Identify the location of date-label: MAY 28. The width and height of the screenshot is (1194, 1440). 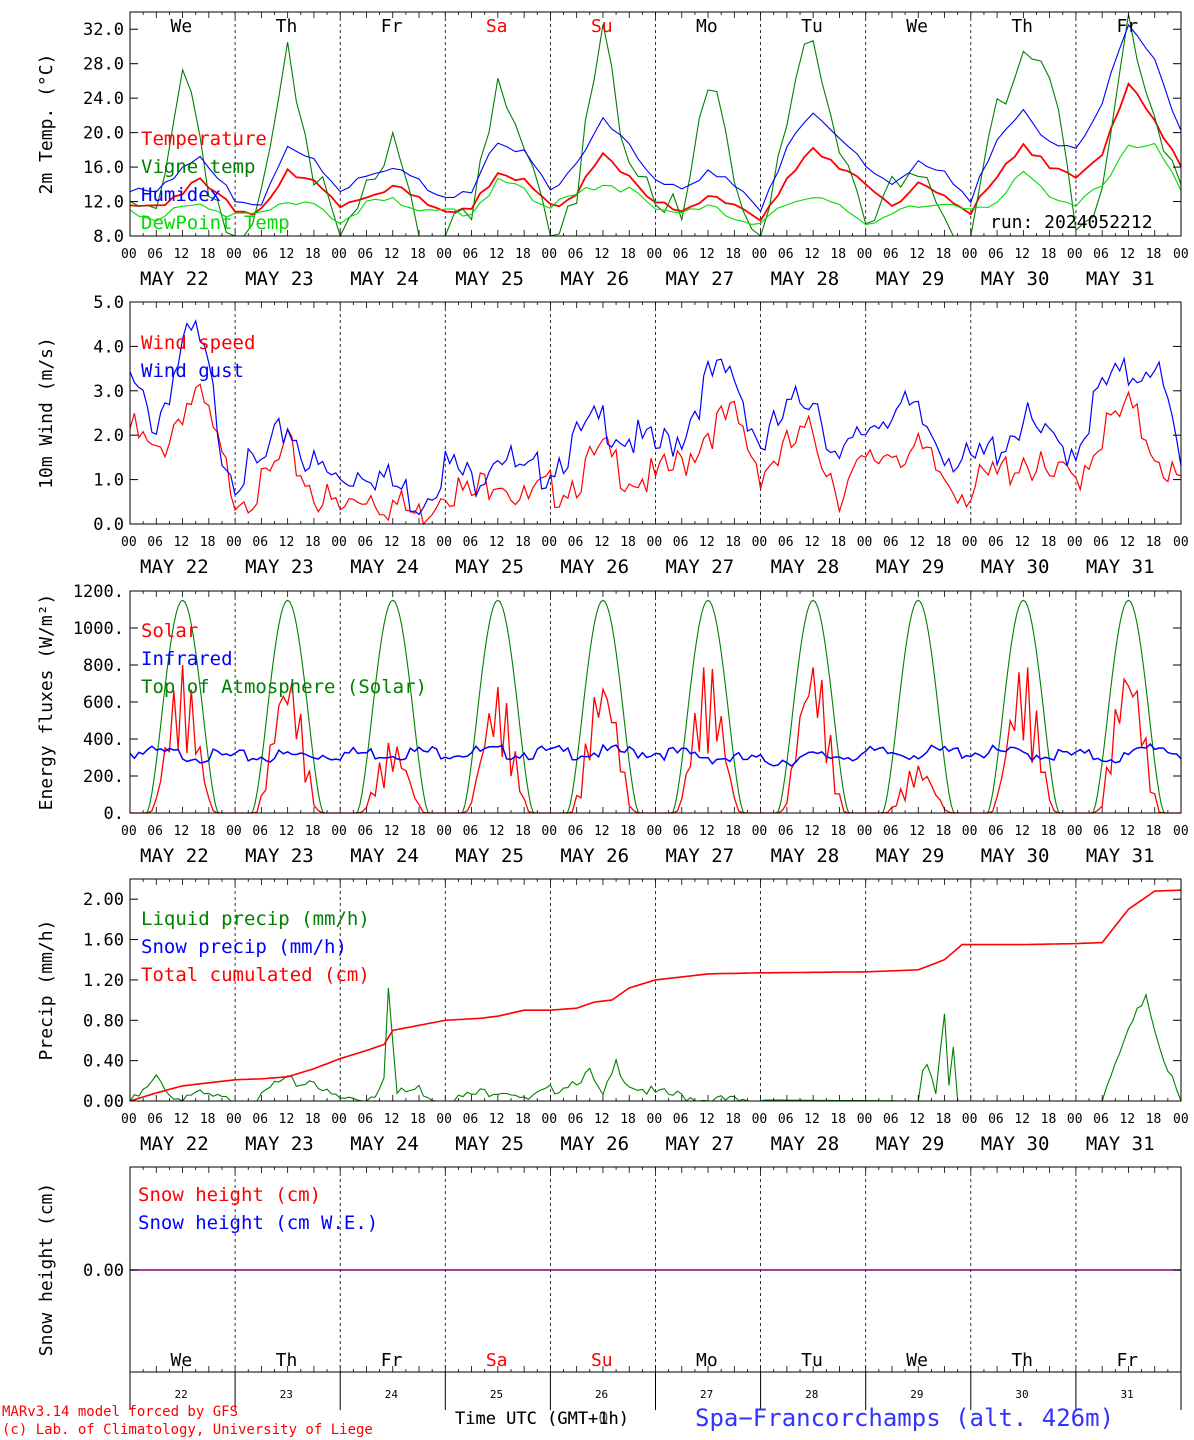
(805, 567).